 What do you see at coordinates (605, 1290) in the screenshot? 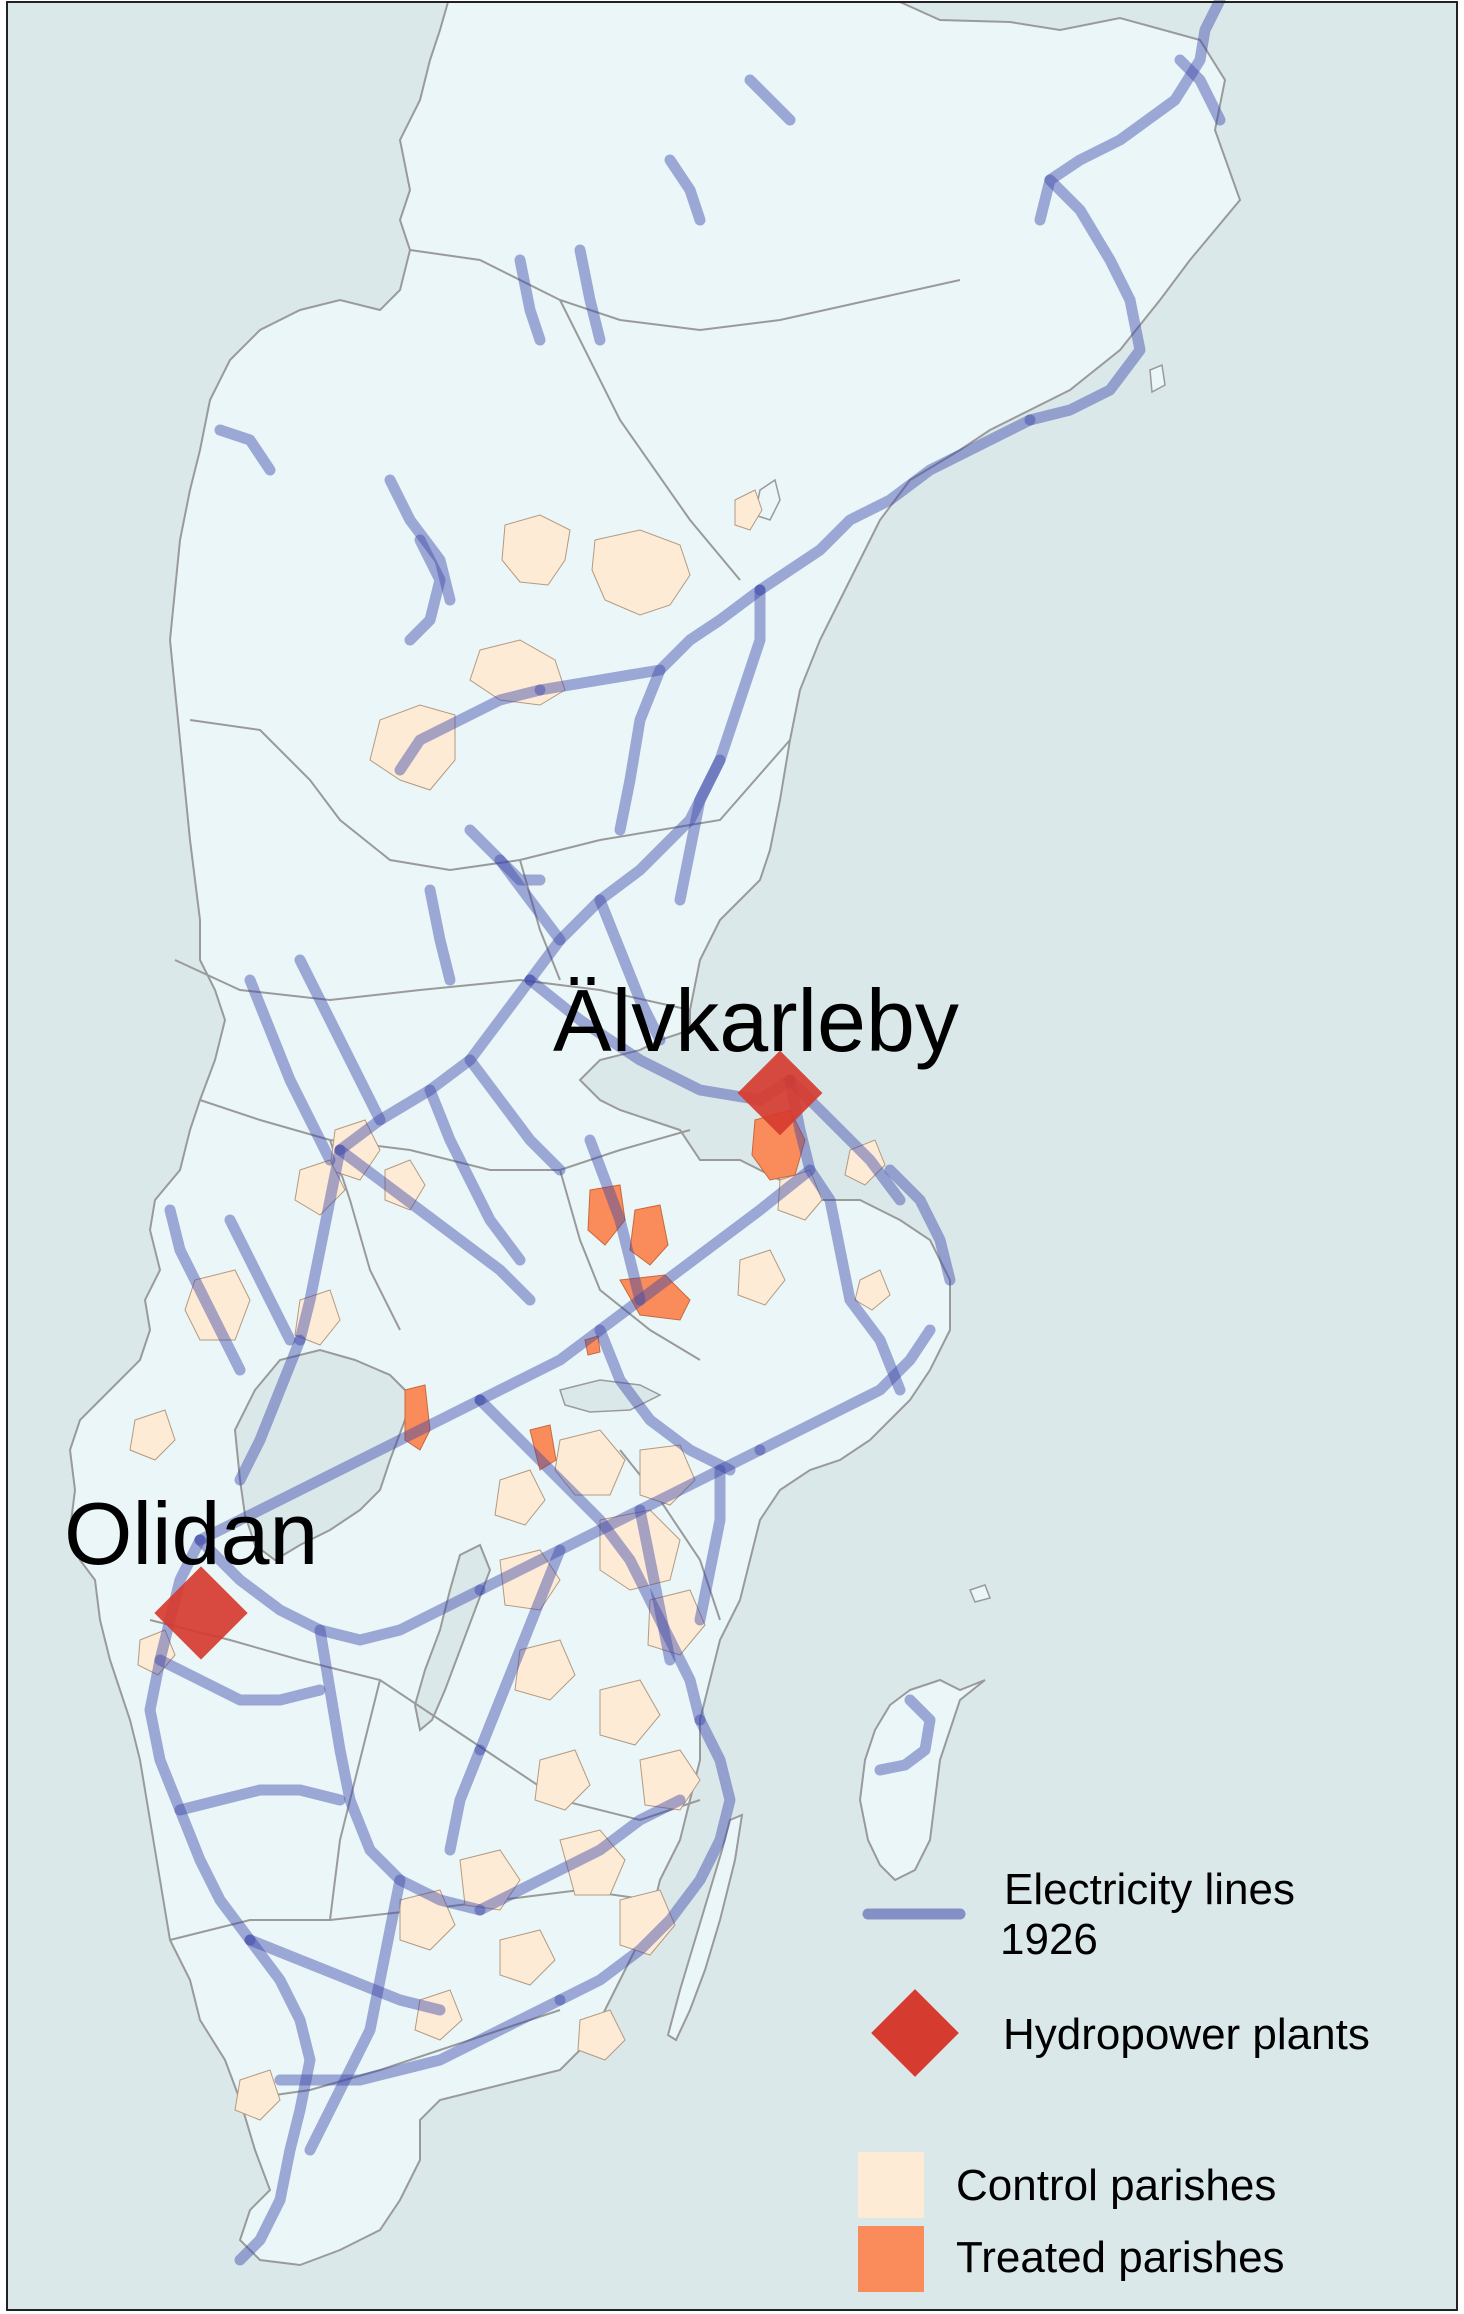
I see `treated-parishes` at bounding box center [605, 1290].